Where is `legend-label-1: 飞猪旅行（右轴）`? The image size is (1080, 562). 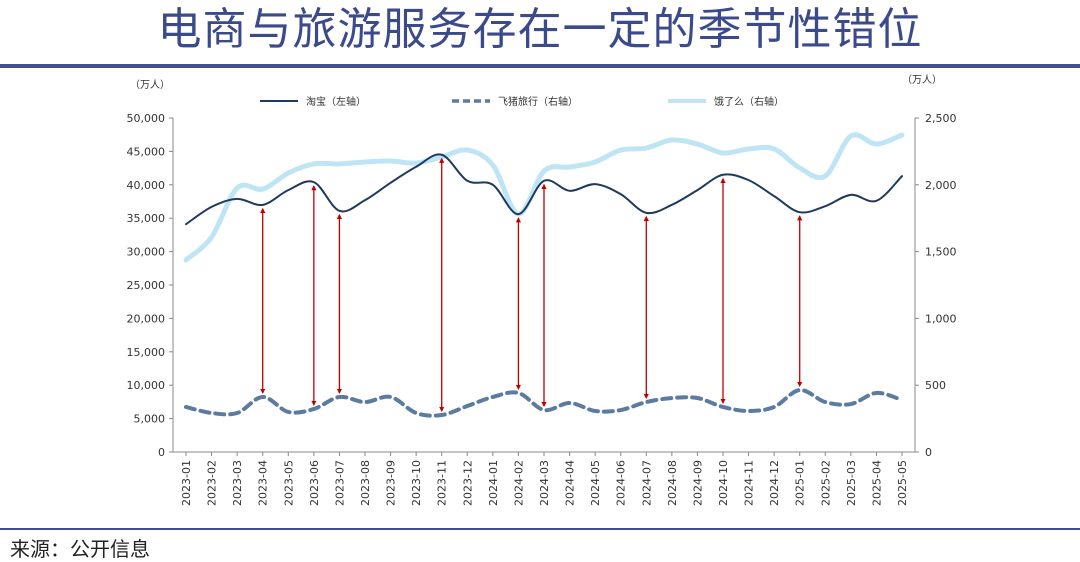
legend-label-1: 飞猪旅行（右轴） is located at coordinates (538, 101).